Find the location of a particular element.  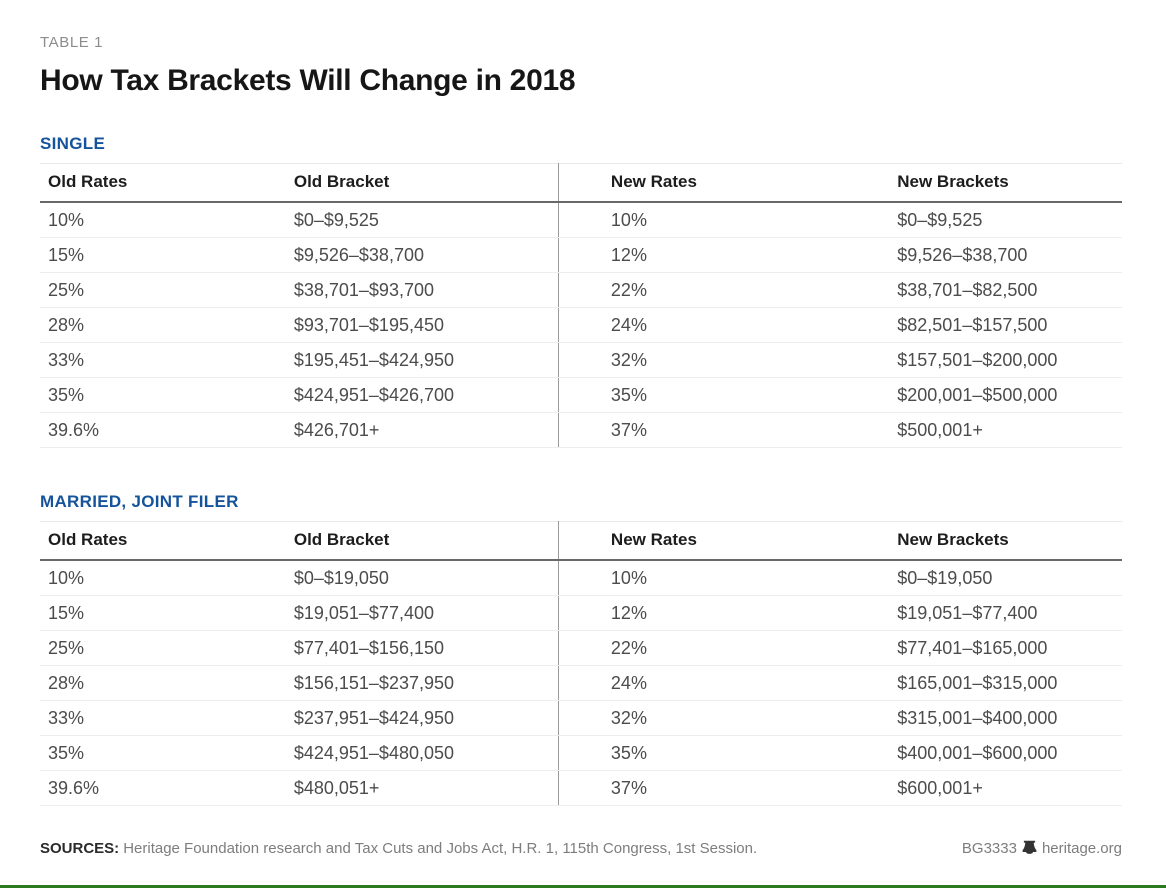

table-kicker: TABLE 1 is located at coordinates (72, 42).